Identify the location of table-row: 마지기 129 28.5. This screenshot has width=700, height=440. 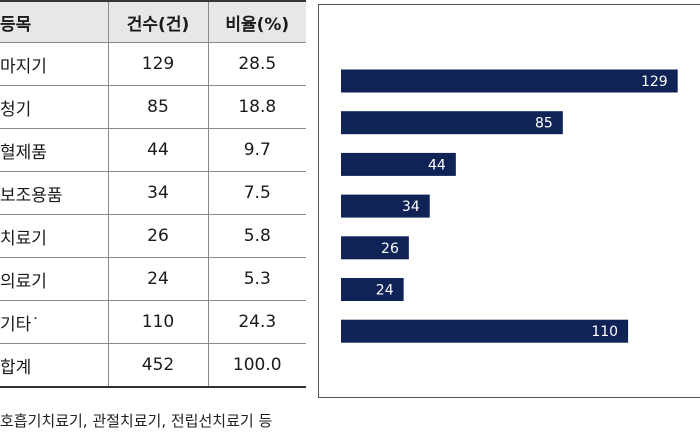
(153, 64).